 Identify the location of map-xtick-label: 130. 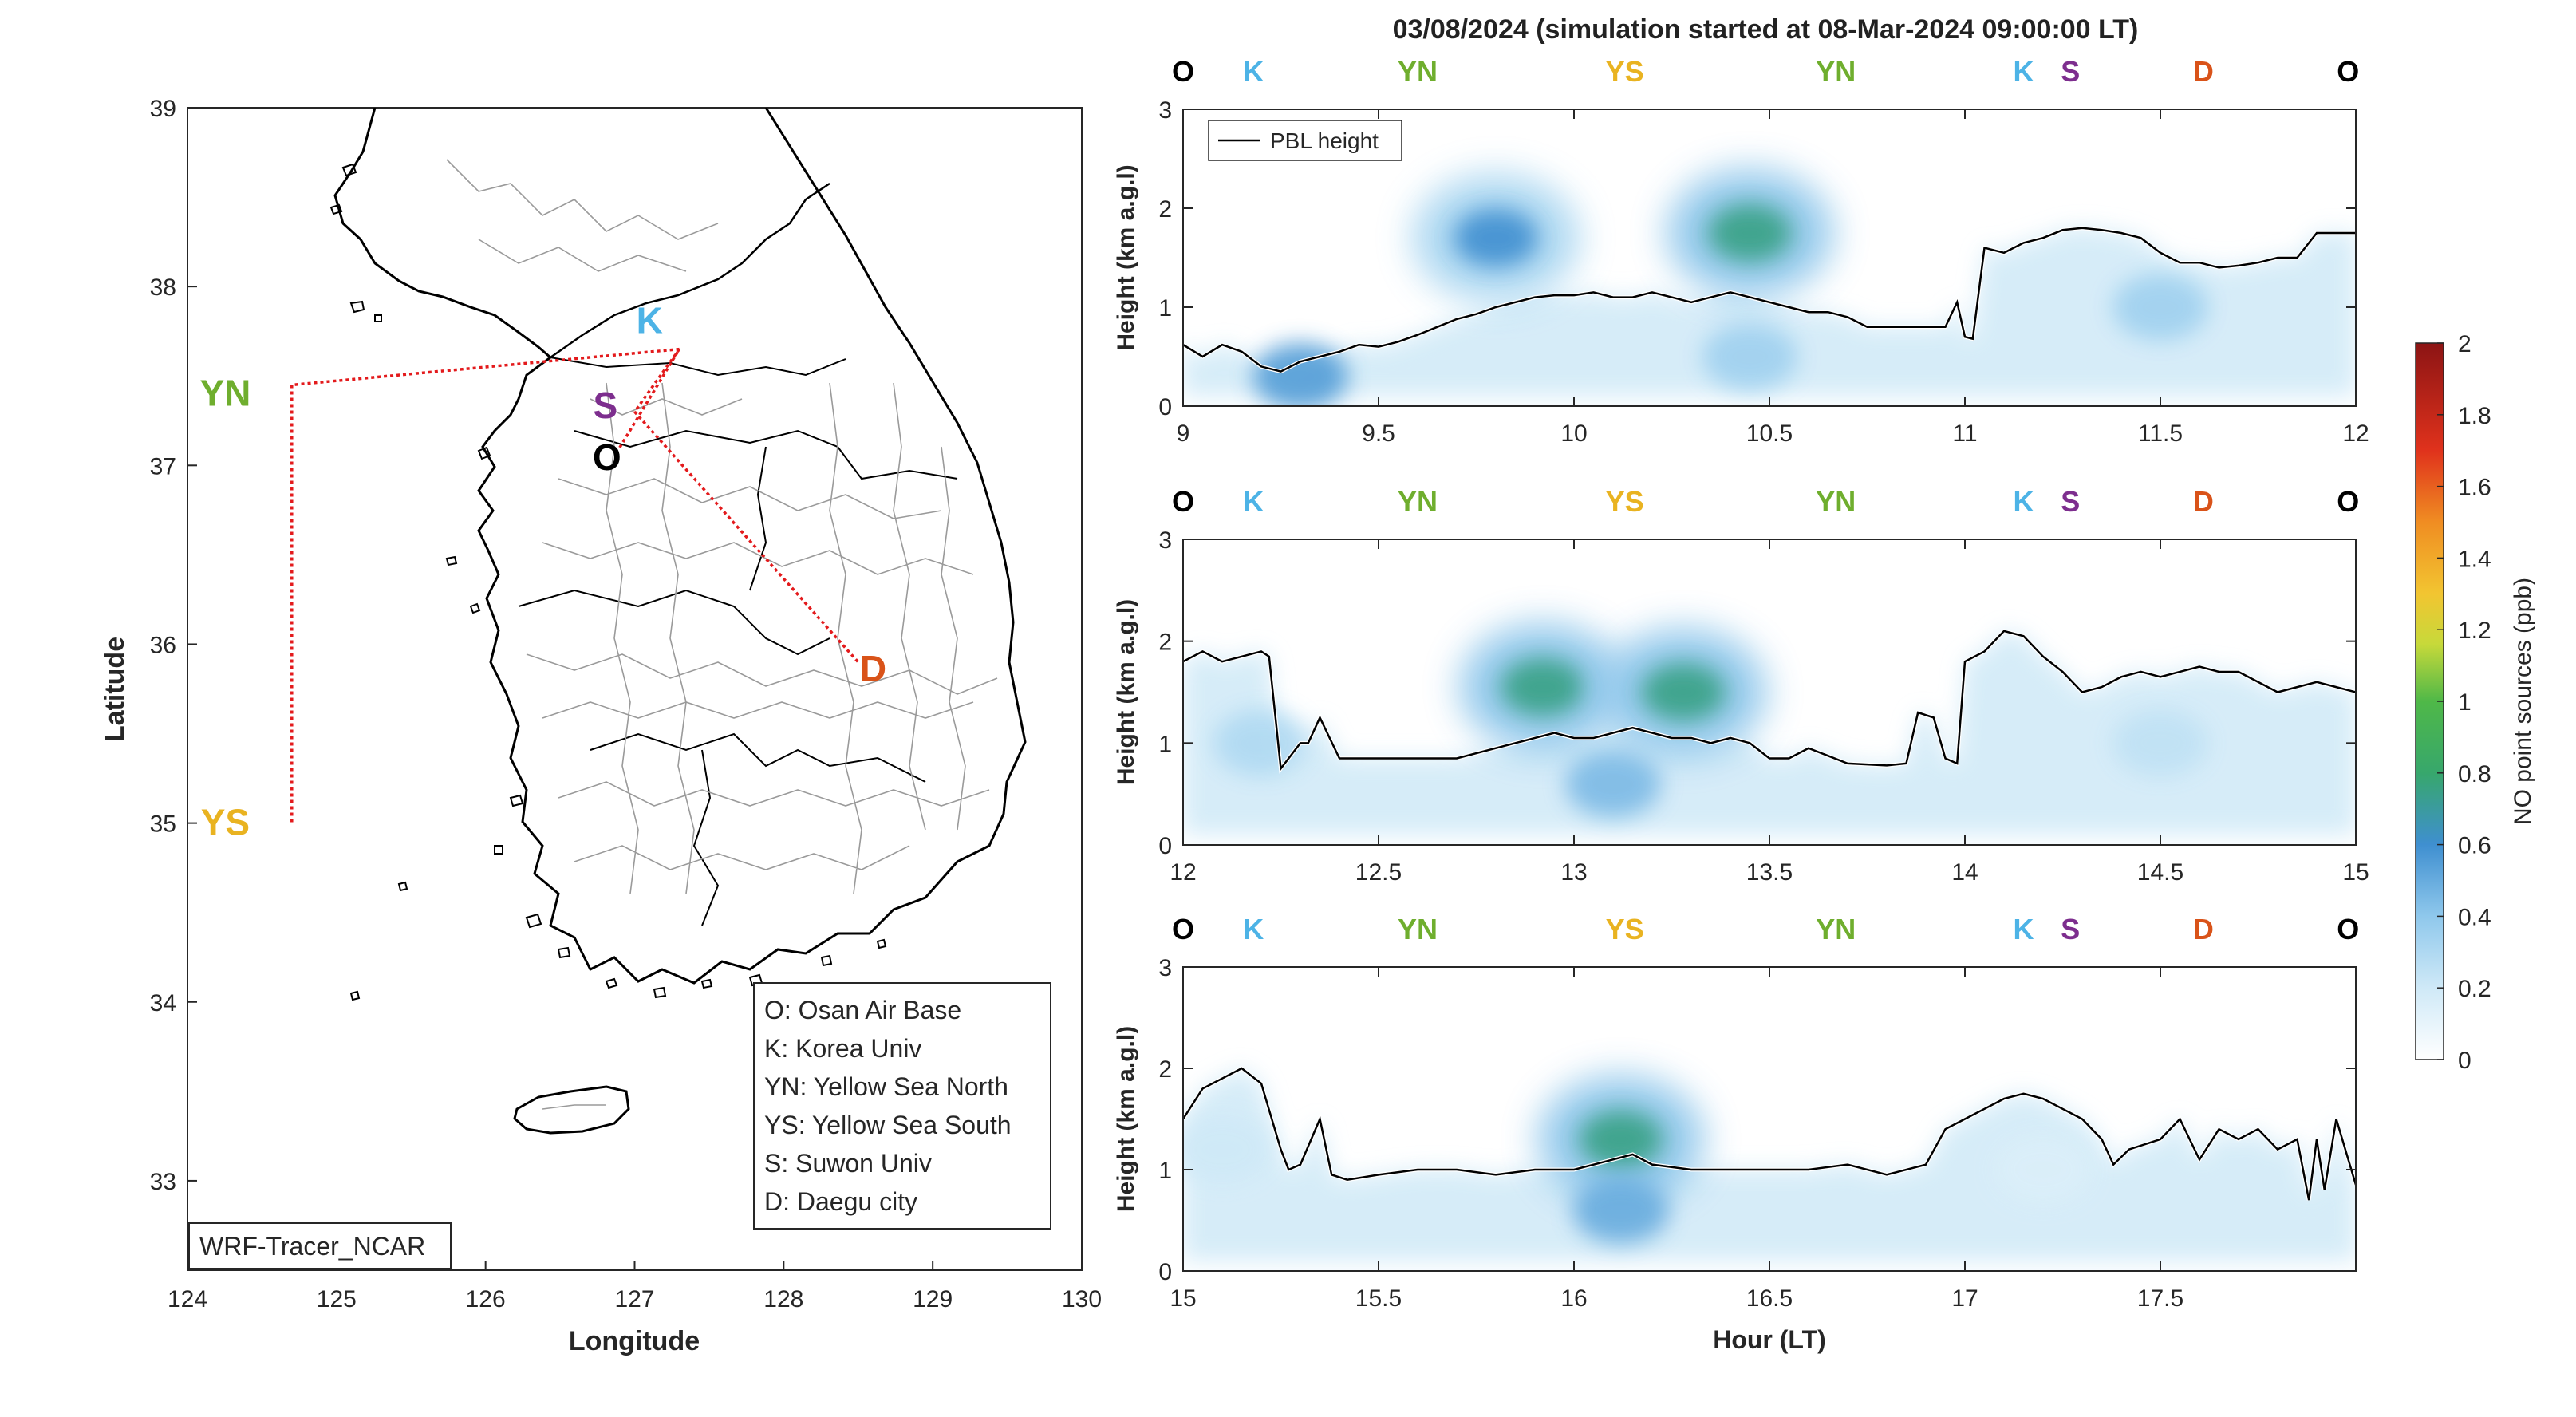
(1082, 1299).